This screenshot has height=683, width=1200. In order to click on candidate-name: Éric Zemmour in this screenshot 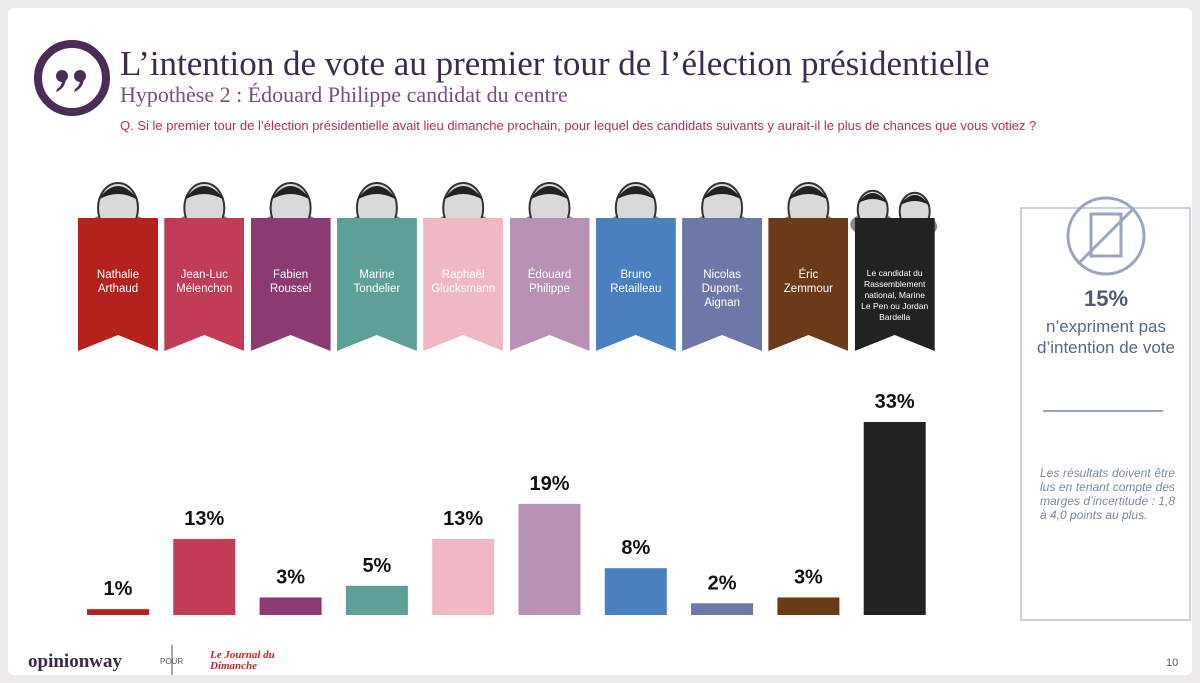, I will do `click(808, 284)`.